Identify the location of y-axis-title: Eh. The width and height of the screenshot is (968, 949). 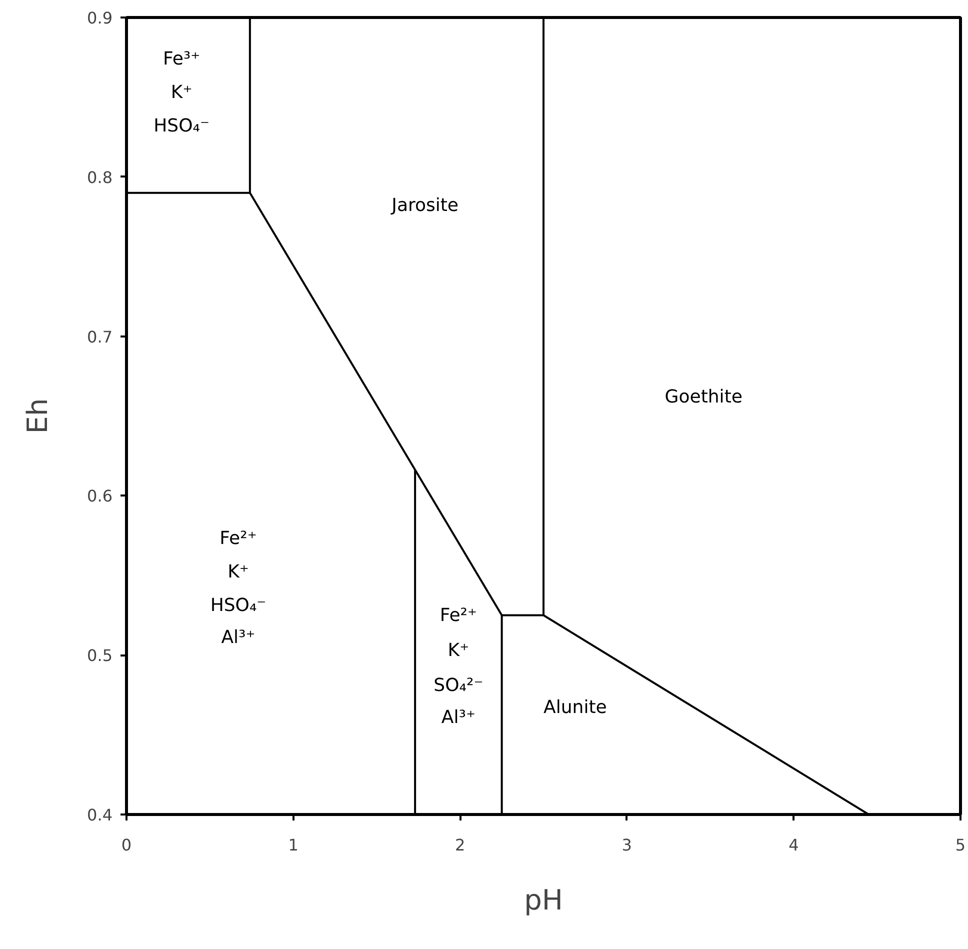
(37, 416).